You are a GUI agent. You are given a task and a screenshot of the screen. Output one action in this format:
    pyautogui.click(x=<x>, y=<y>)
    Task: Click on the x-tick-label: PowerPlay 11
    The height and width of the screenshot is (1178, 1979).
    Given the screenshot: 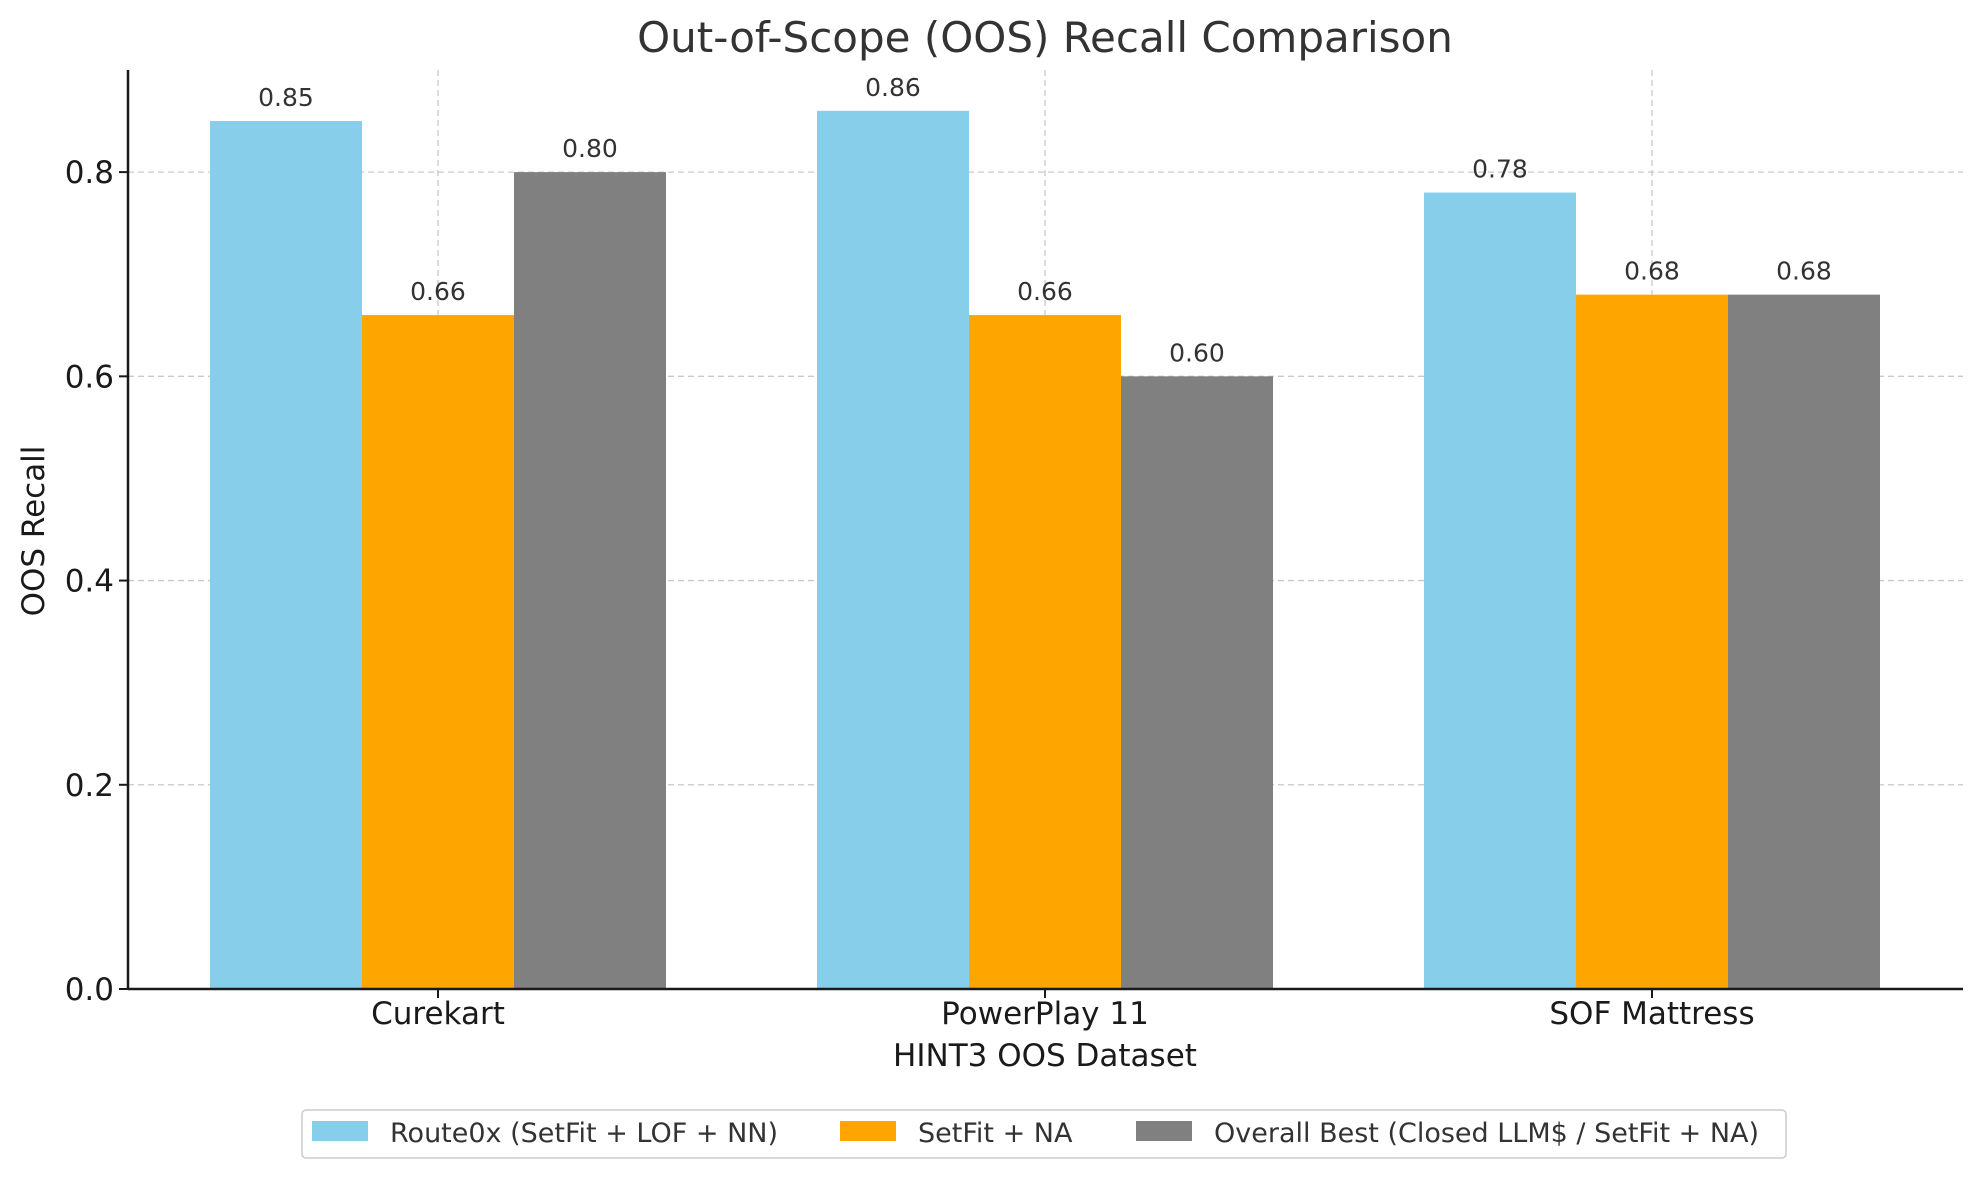 What is the action you would take?
    pyautogui.click(x=1045, y=1014)
    